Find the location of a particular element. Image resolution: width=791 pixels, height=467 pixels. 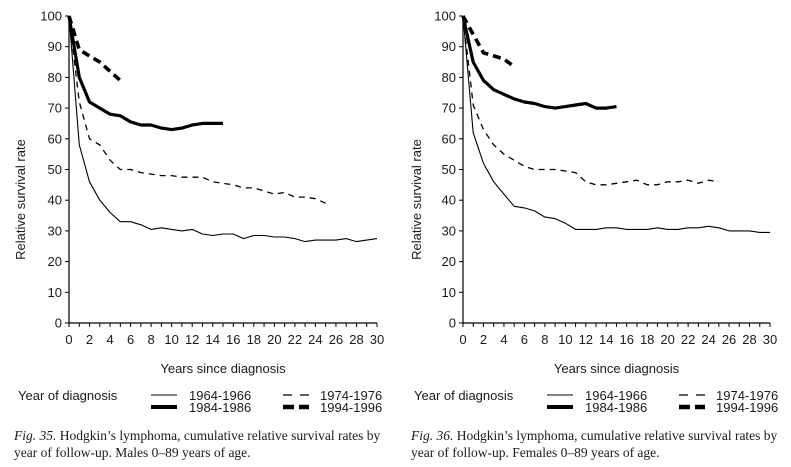

figure-label-36: Fig. 36. is located at coordinates (432, 435).